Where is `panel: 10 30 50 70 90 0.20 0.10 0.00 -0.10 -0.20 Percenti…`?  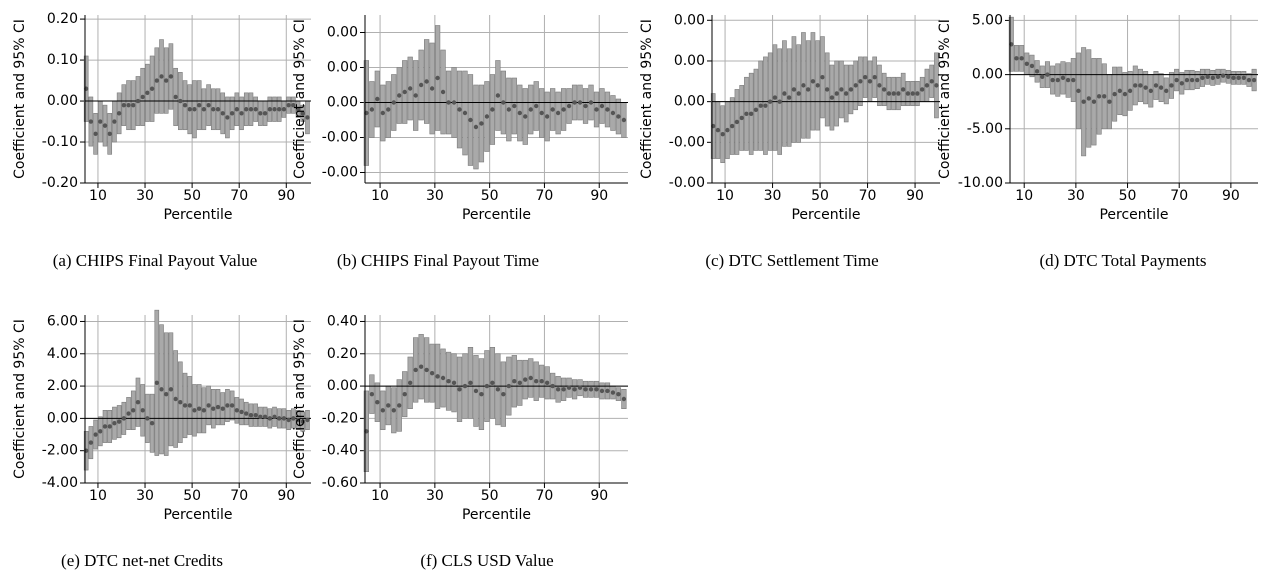 panel: 10 30 50 70 90 0.20 0.10 0.00 -0.10 -0.20 Percenti… is located at coordinates (161, 140).